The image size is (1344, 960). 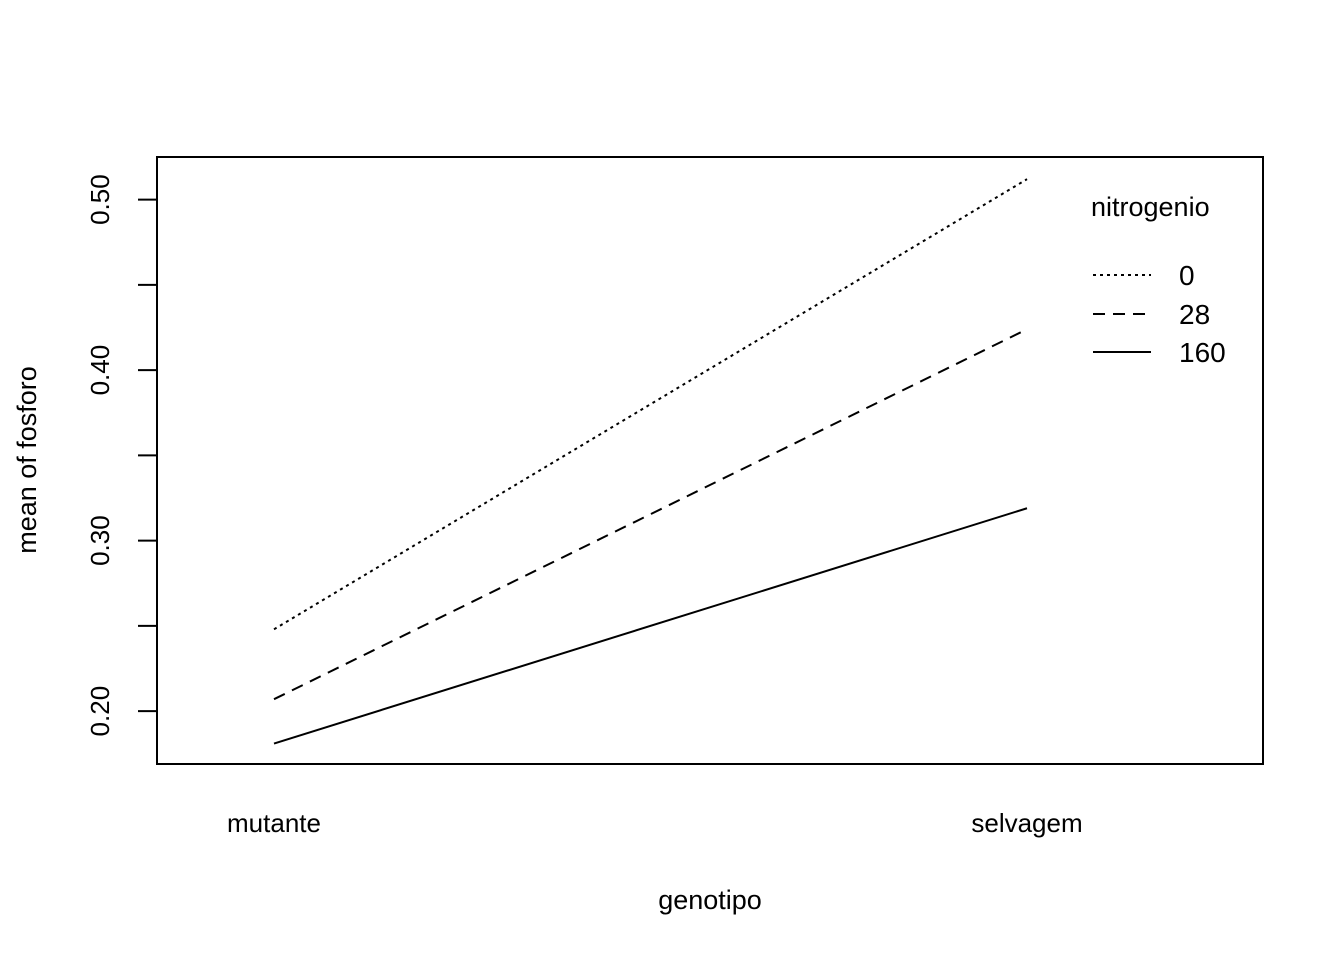 What do you see at coordinates (1194, 314) in the screenshot?
I see `legend-label: 28` at bounding box center [1194, 314].